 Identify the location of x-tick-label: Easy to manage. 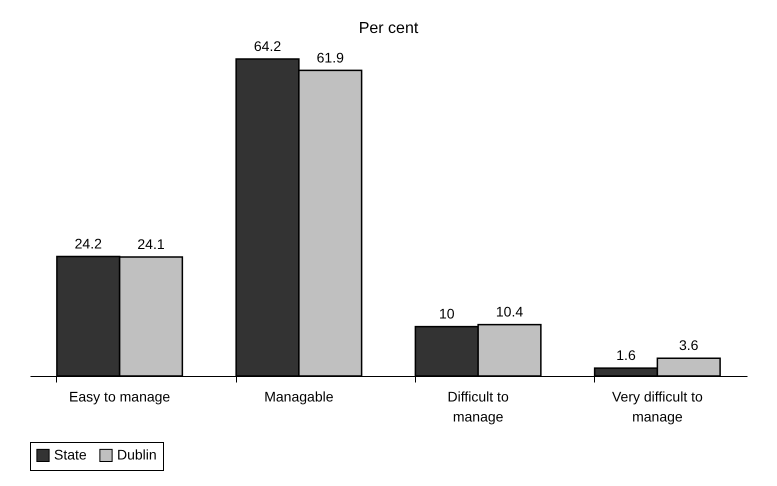
(119, 396).